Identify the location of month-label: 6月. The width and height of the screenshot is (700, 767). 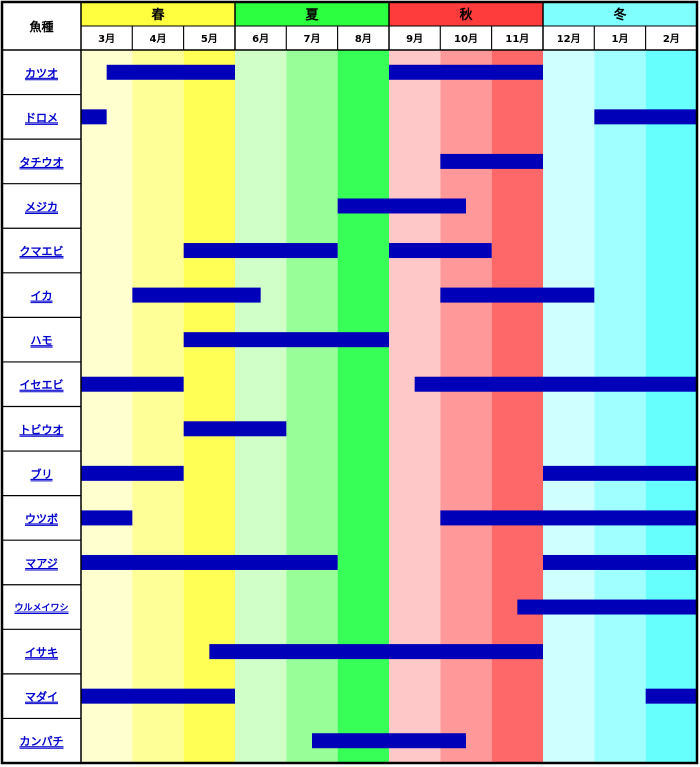
(260, 39).